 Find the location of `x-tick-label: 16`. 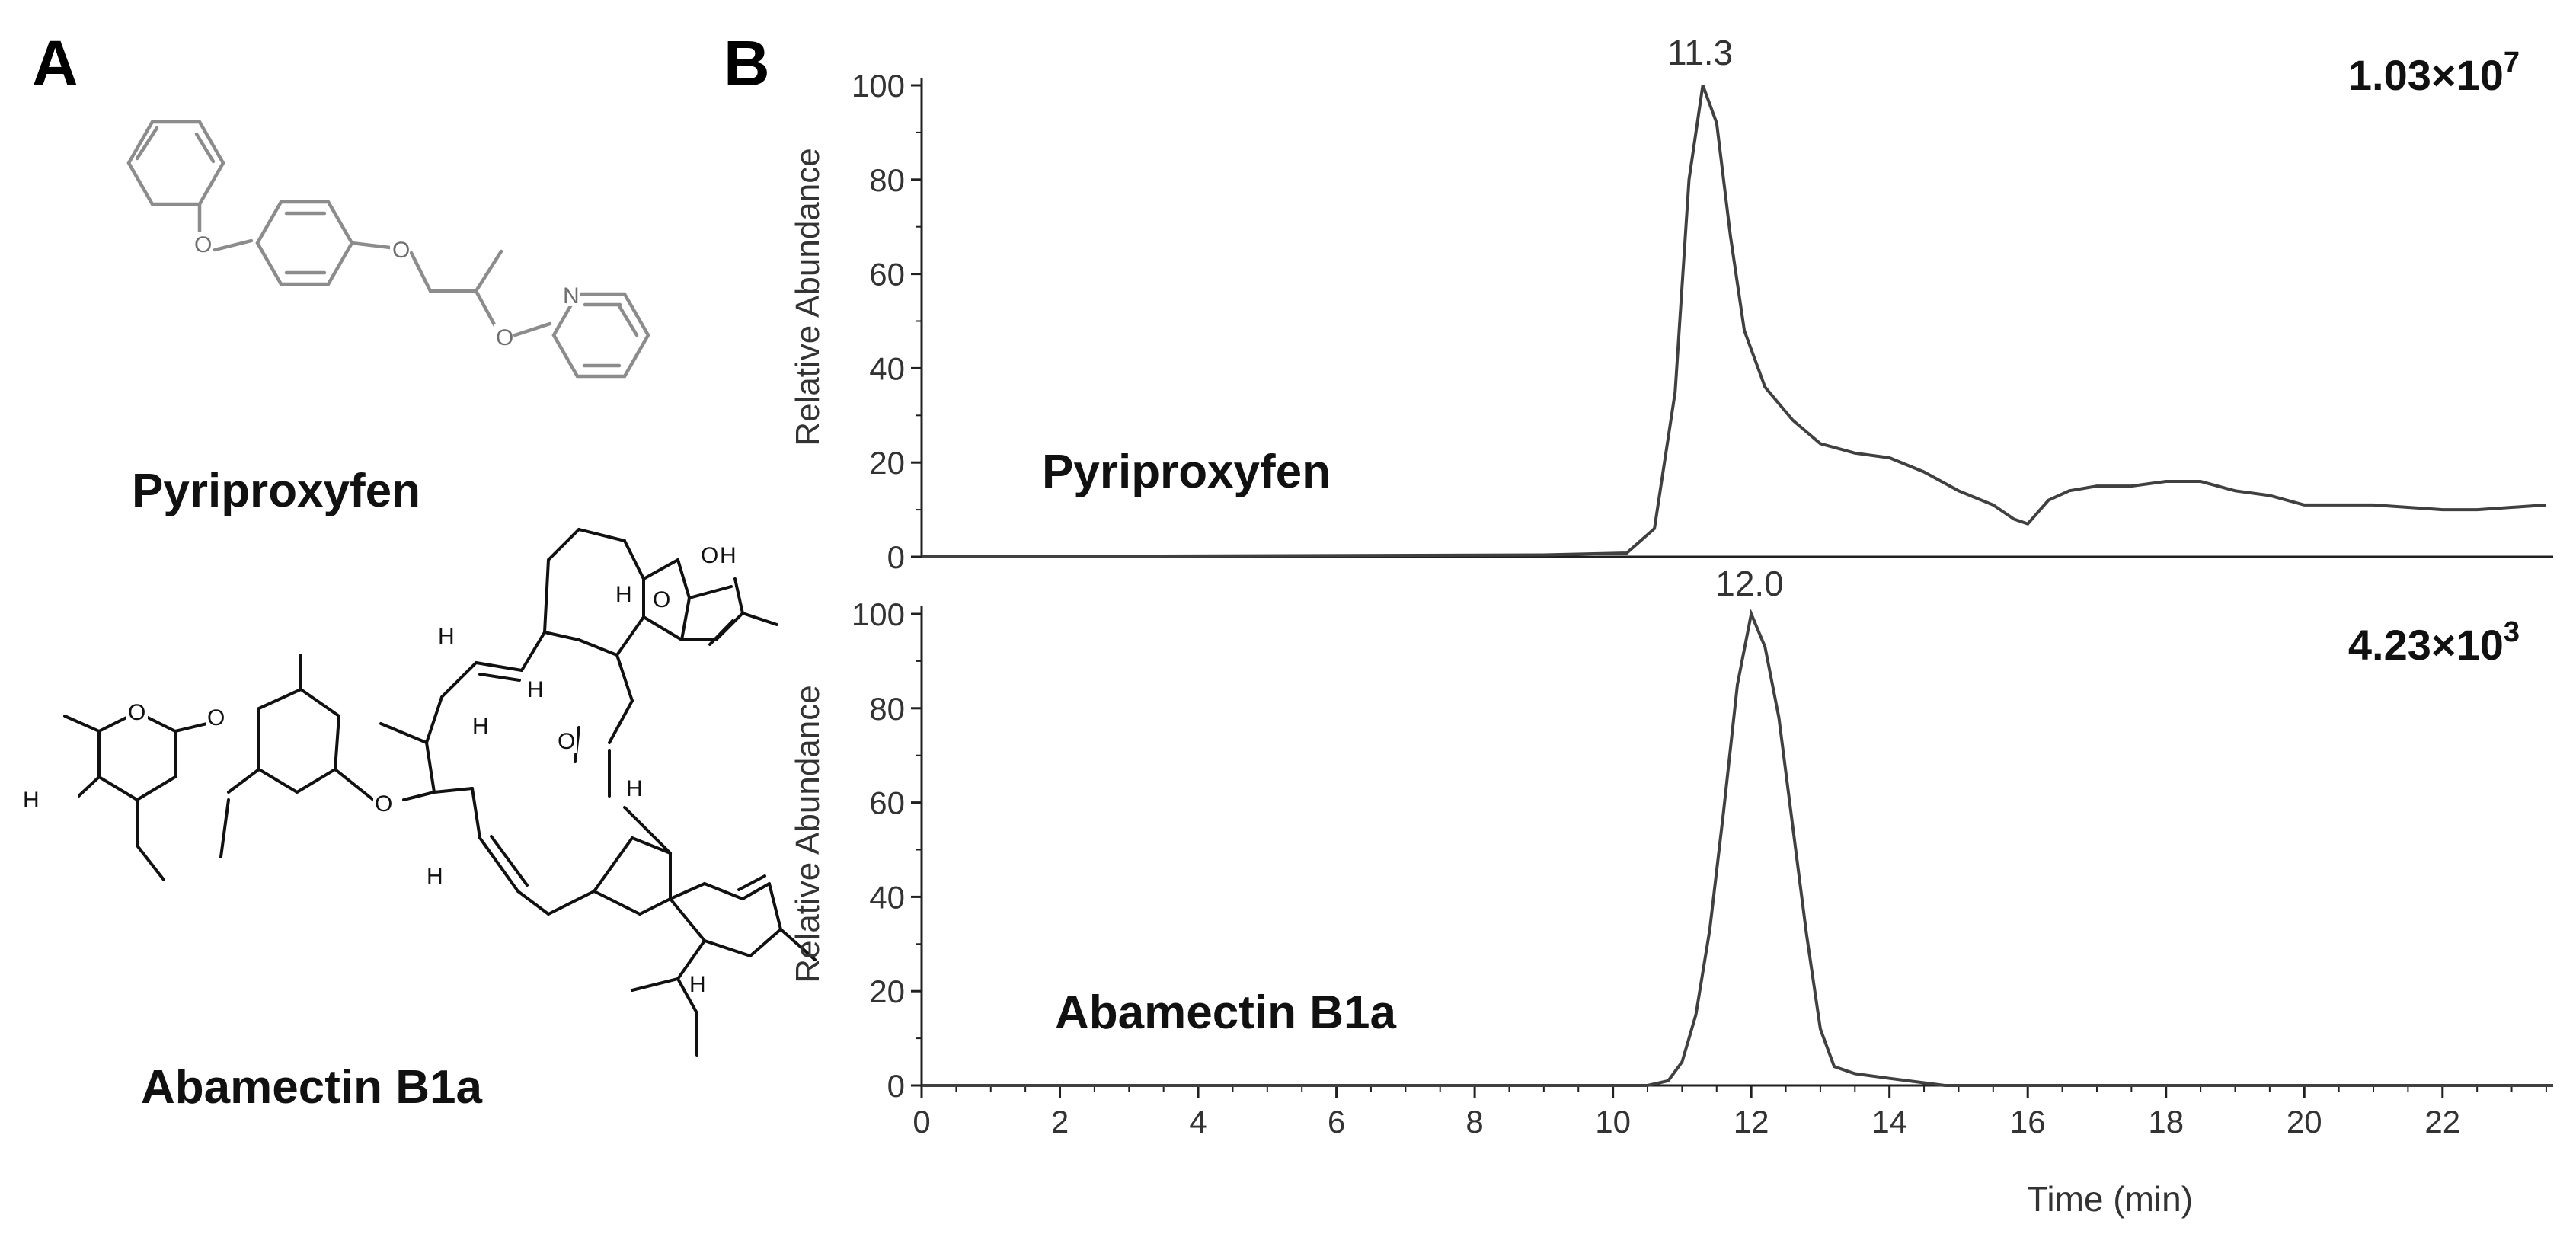

x-tick-label: 16 is located at coordinates (2028, 1122).